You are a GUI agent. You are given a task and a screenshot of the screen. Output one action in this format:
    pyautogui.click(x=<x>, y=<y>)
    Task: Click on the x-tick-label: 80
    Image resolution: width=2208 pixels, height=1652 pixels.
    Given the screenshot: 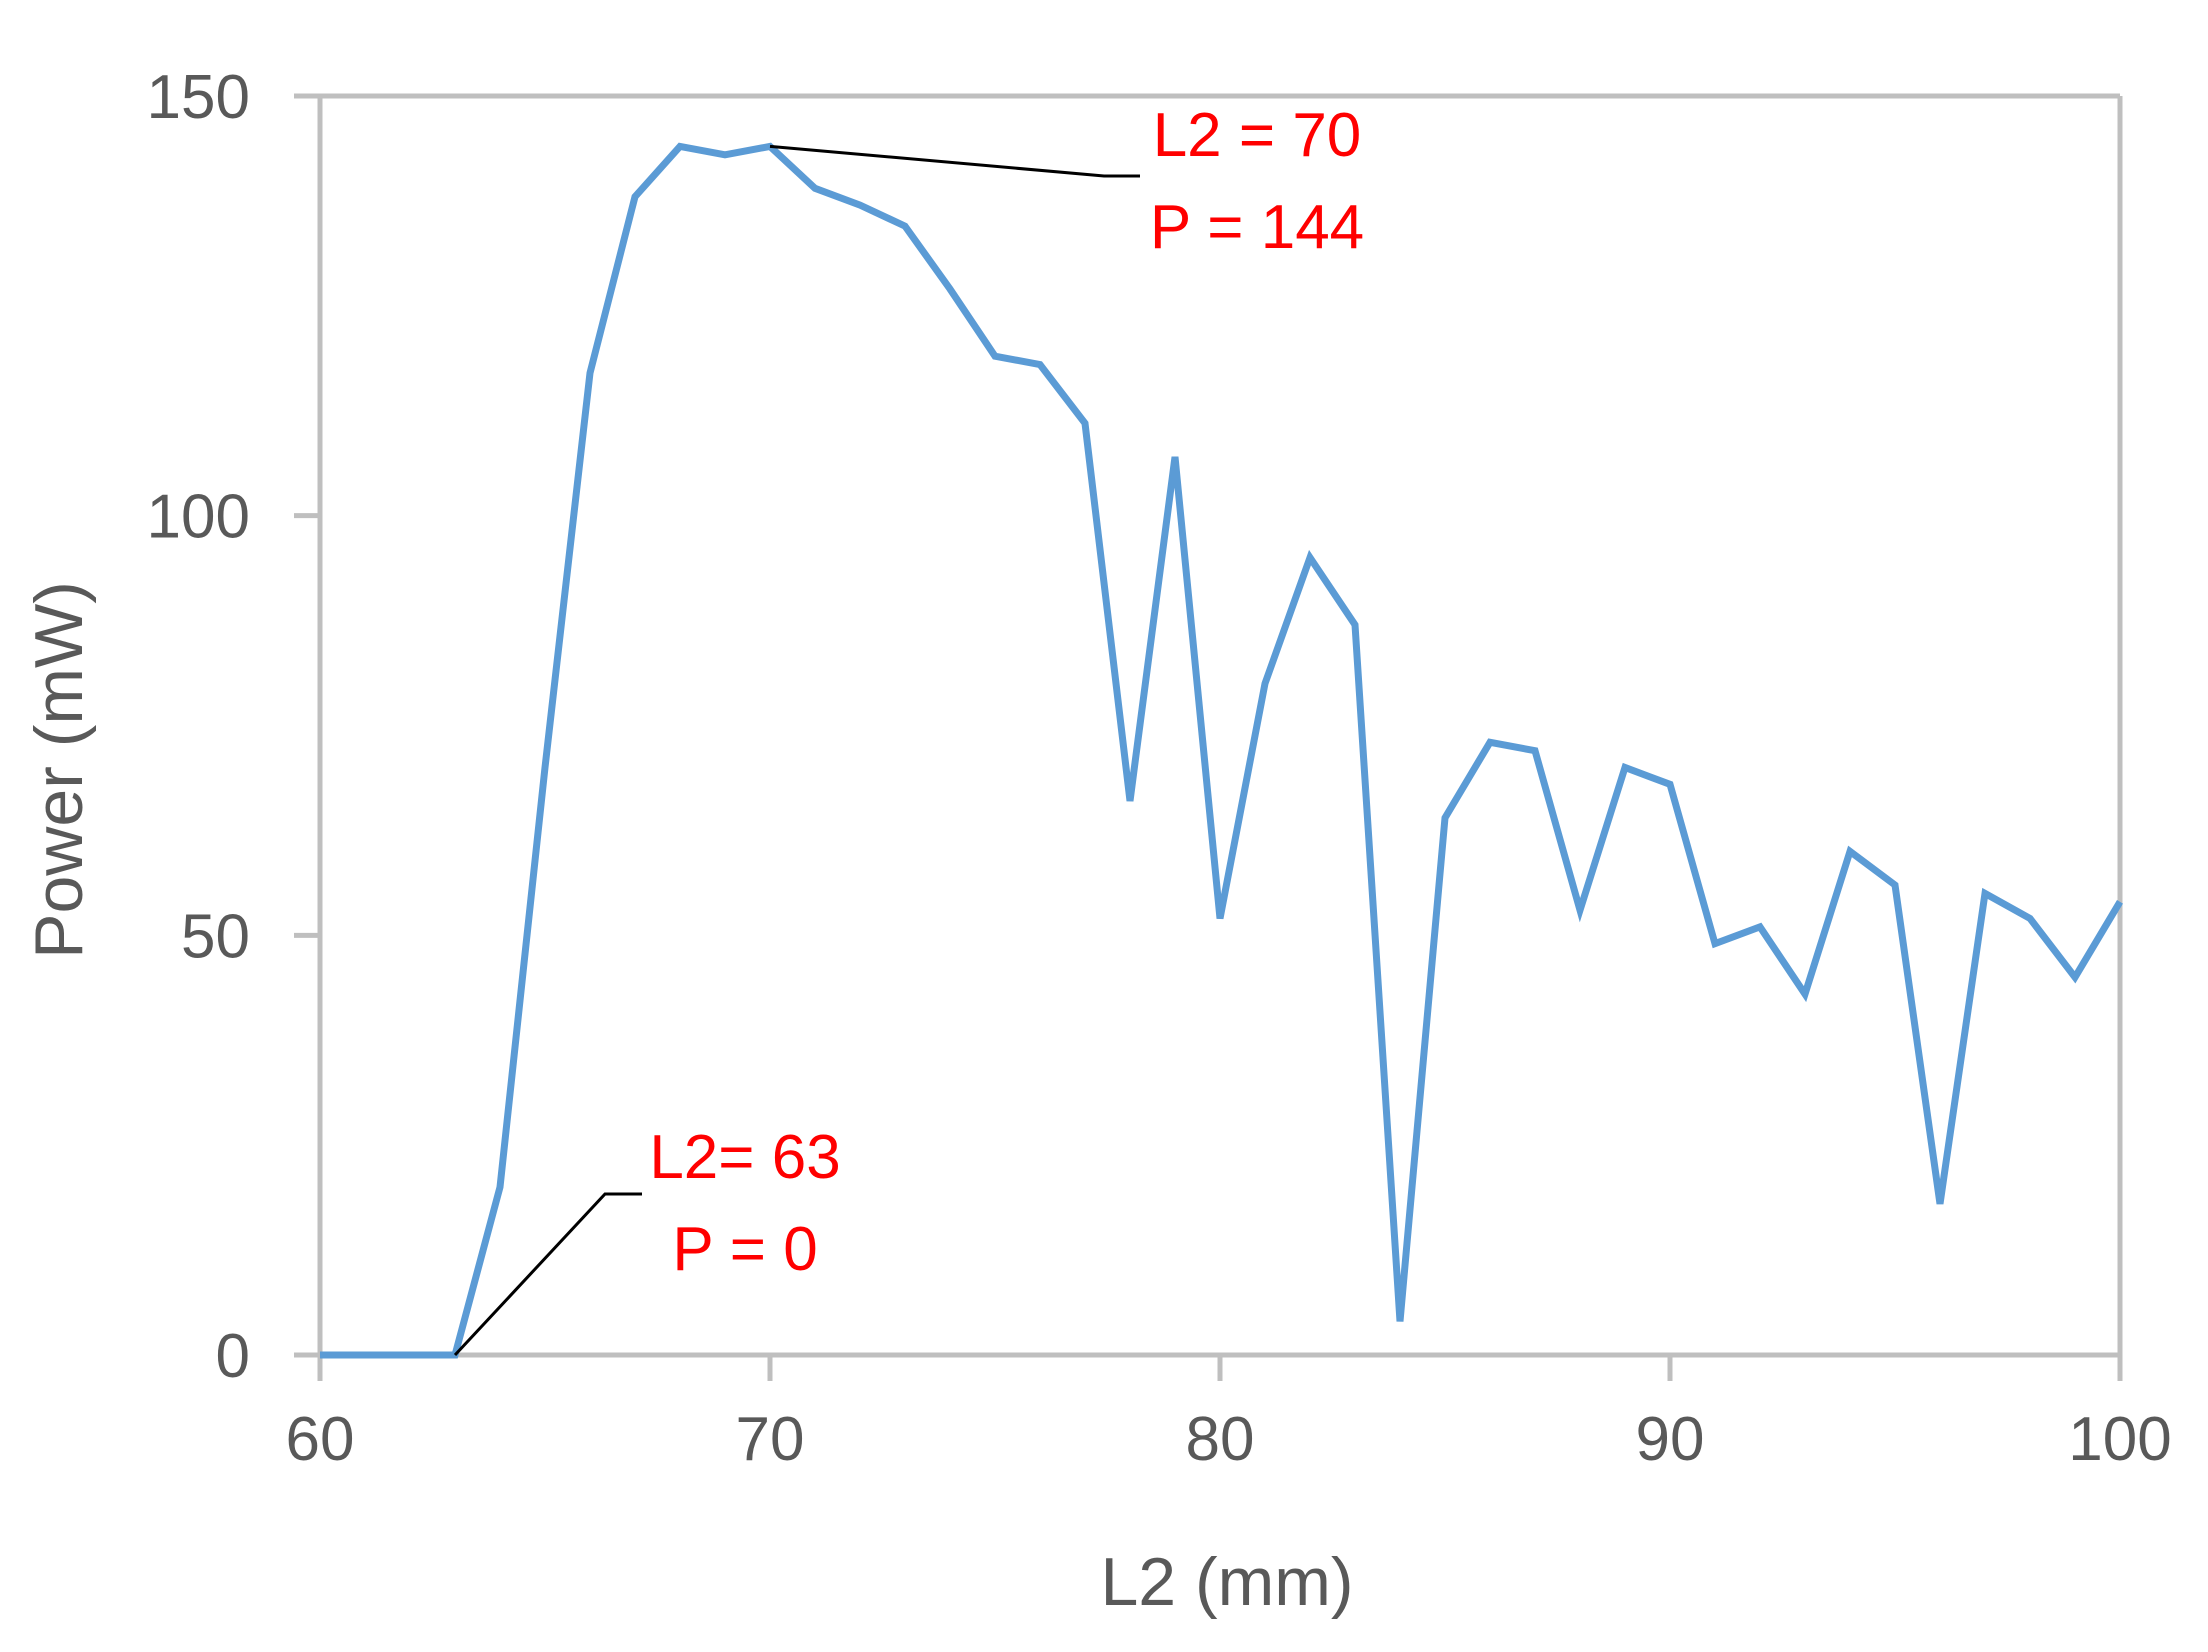 What is the action you would take?
    pyautogui.click(x=1220, y=1439)
    